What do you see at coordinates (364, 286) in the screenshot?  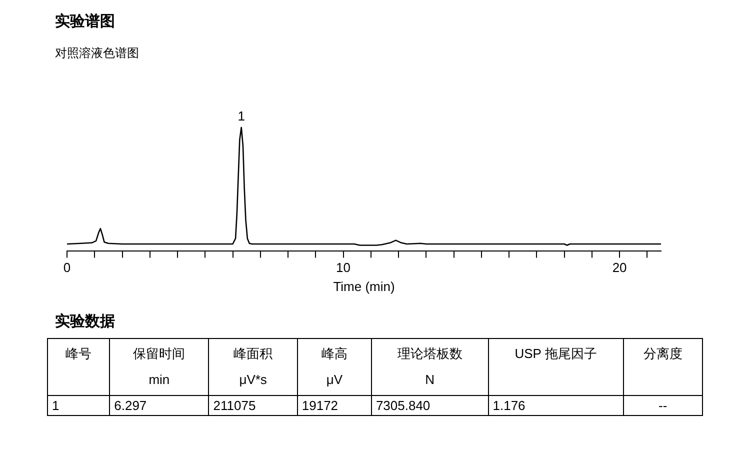 I see `x-axis-title: Time (min)` at bounding box center [364, 286].